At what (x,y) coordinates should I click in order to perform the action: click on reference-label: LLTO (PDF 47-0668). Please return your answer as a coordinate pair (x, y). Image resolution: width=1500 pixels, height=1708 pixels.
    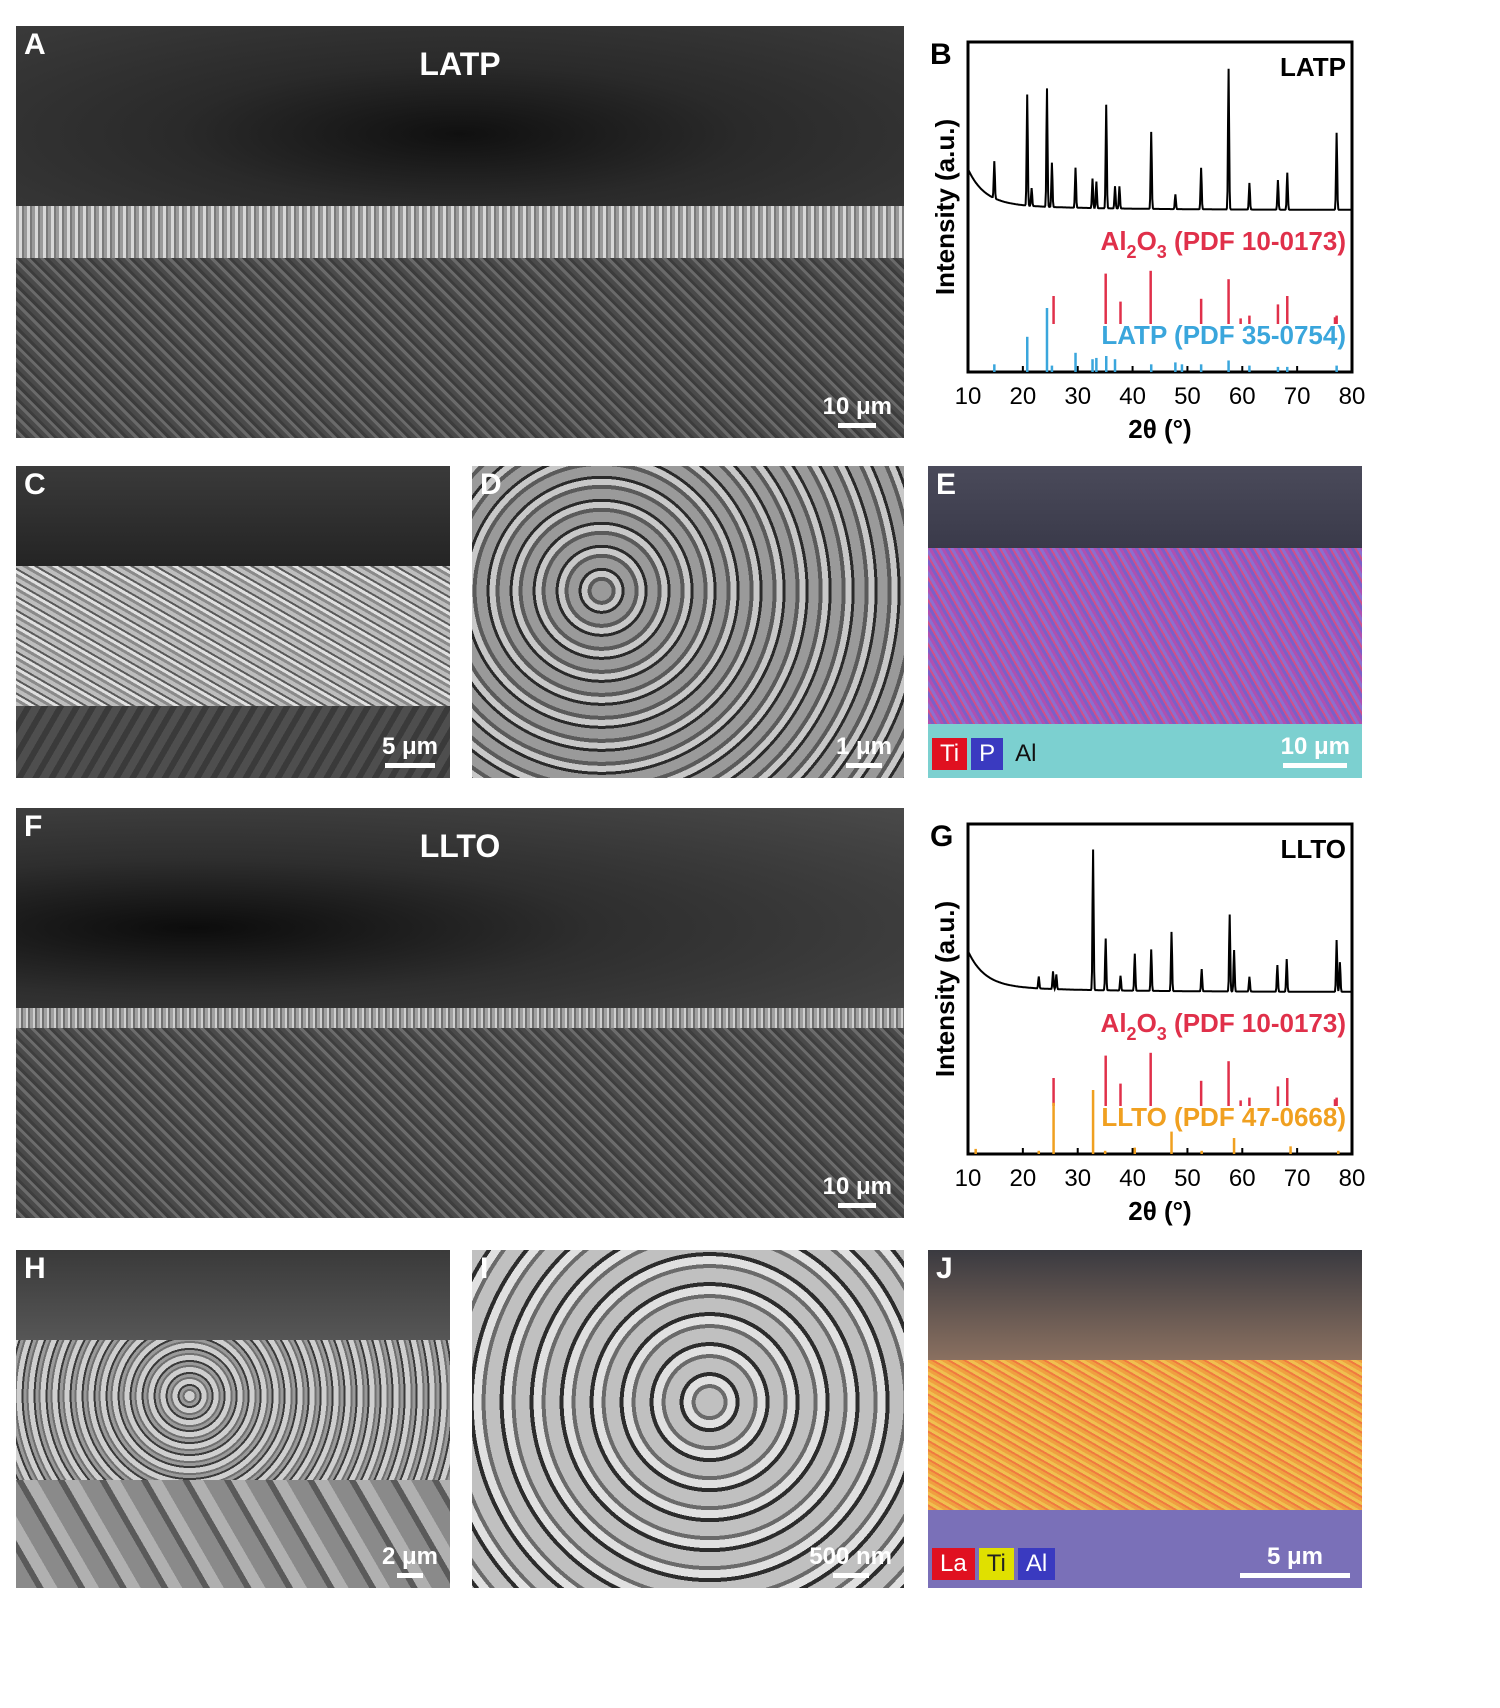
    Looking at the image, I should click on (1223, 1117).